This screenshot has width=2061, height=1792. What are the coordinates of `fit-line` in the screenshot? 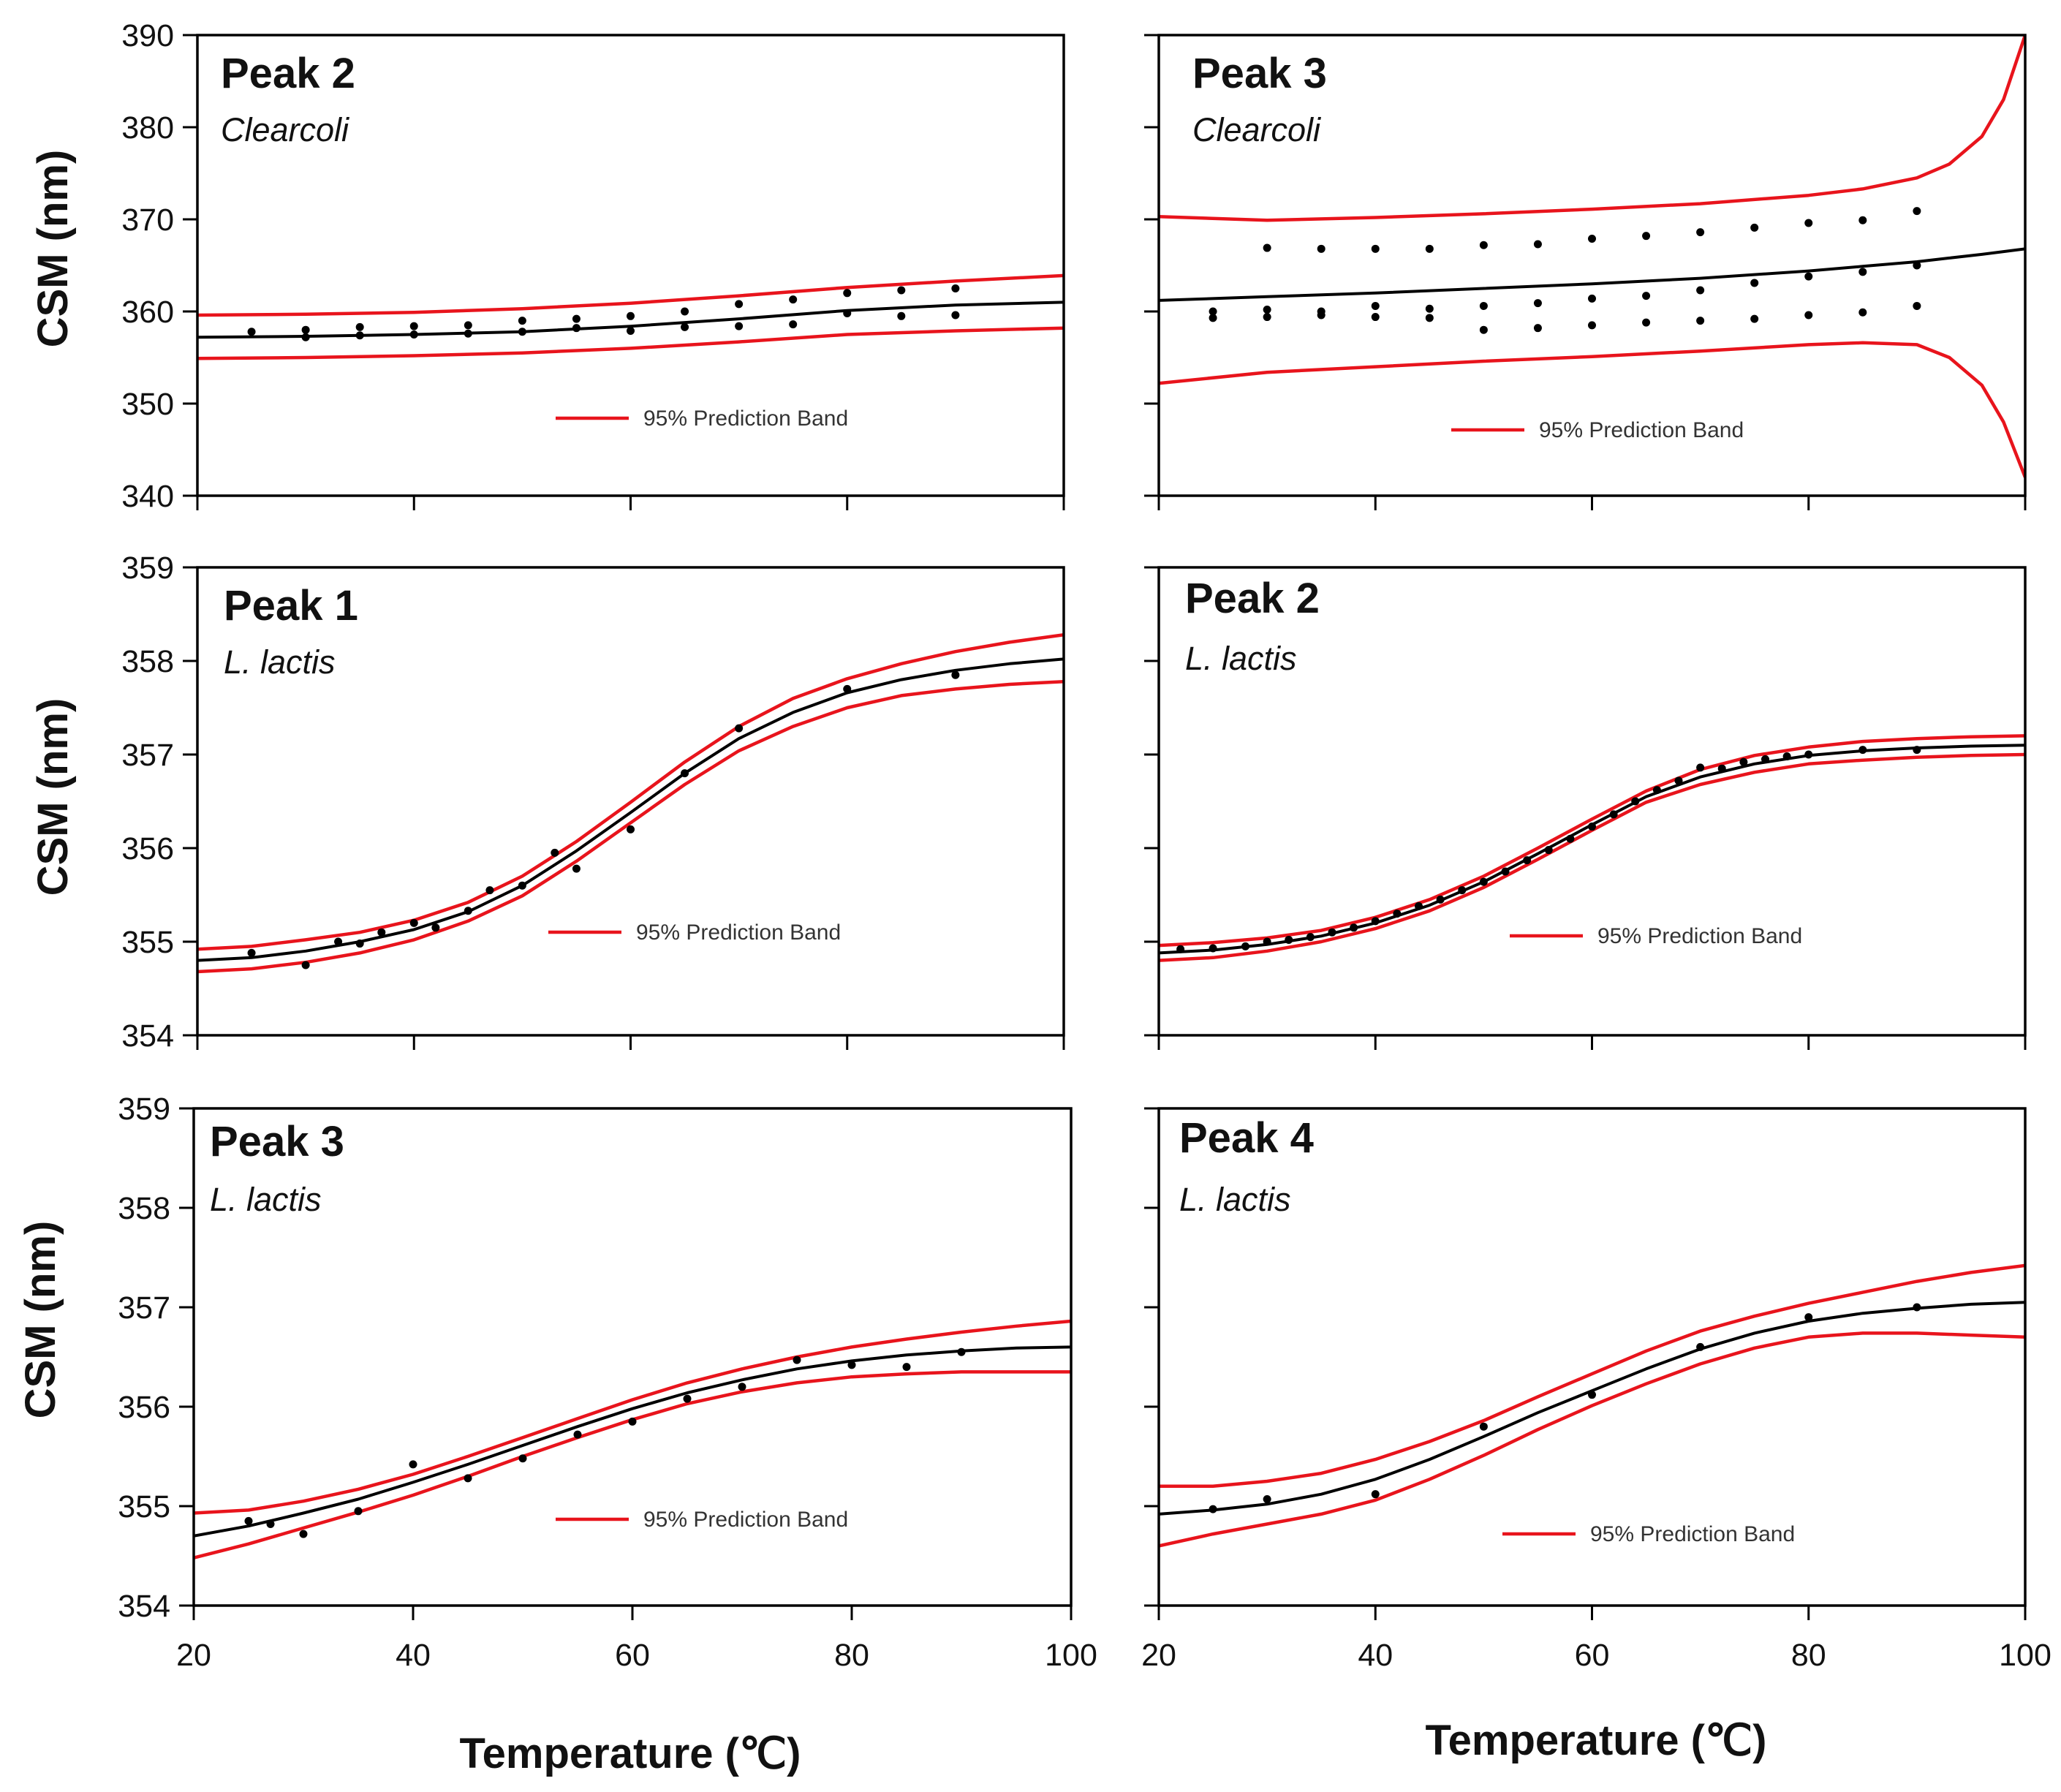 It's located at (632, 1441).